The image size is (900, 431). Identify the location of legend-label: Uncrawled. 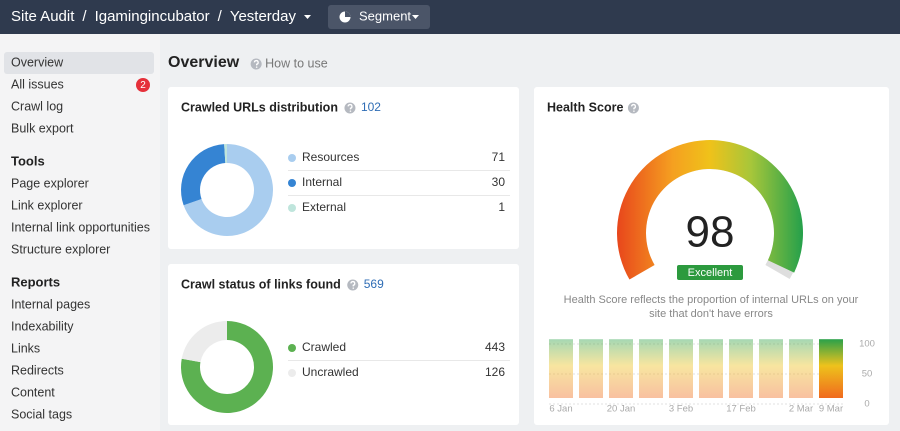
(330, 372).